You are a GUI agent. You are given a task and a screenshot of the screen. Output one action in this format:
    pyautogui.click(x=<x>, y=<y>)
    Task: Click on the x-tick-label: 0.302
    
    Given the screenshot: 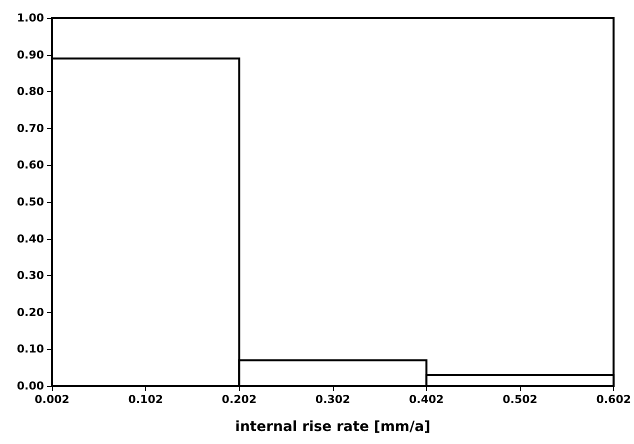 What is the action you would take?
    pyautogui.click(x=332, y=399)
    